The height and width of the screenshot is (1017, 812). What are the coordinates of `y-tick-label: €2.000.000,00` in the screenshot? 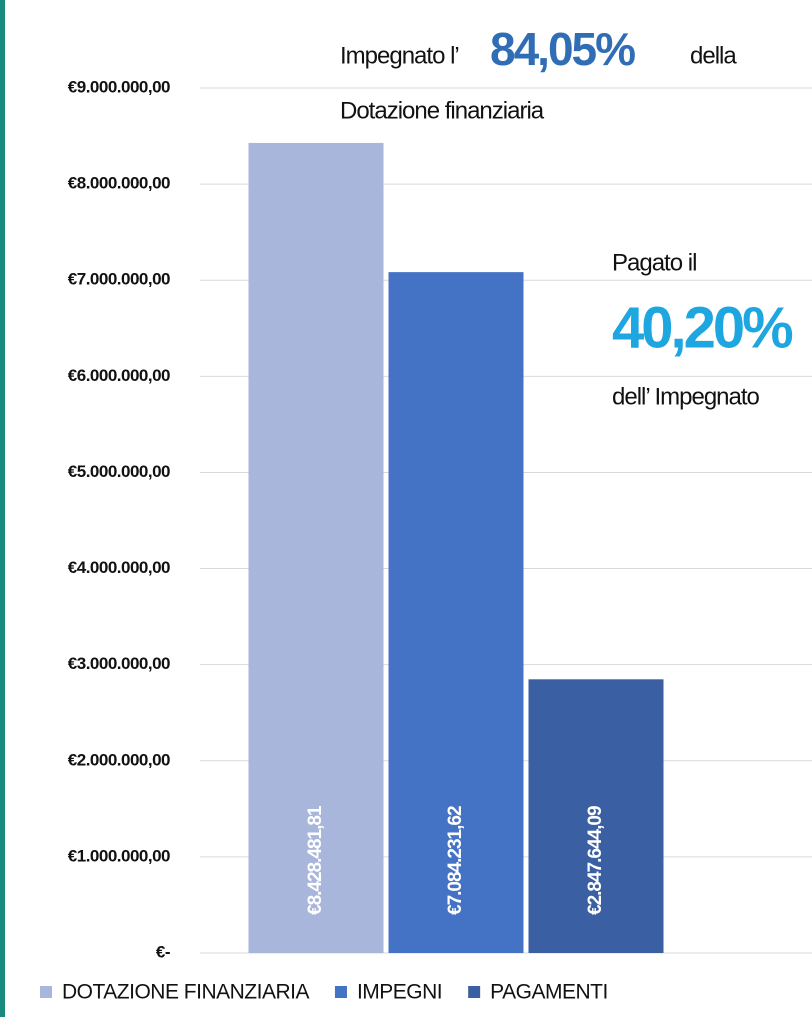 It's located at (119, 759).